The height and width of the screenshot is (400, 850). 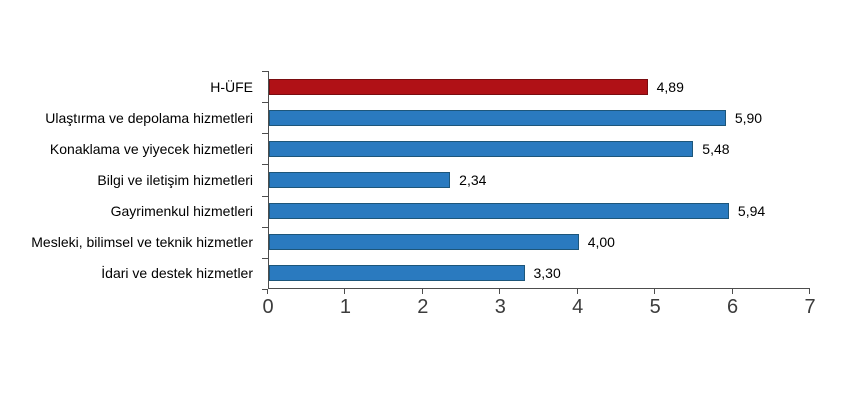 What do you see at coordinates (345, 307) in the screenshot?
I see `x-axis-tick-label: 1` at bounding box center [345, 307].